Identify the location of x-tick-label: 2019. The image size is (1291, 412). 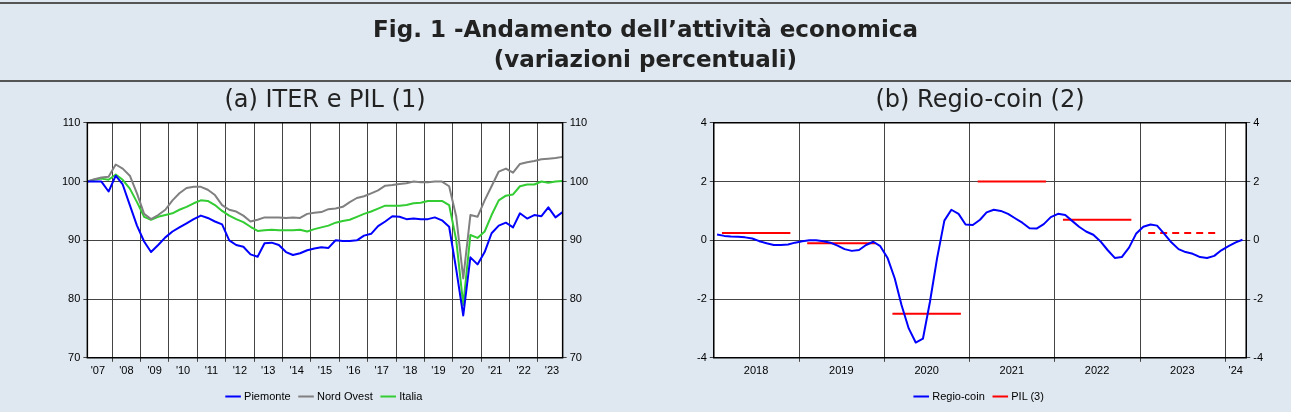
(841, 370).